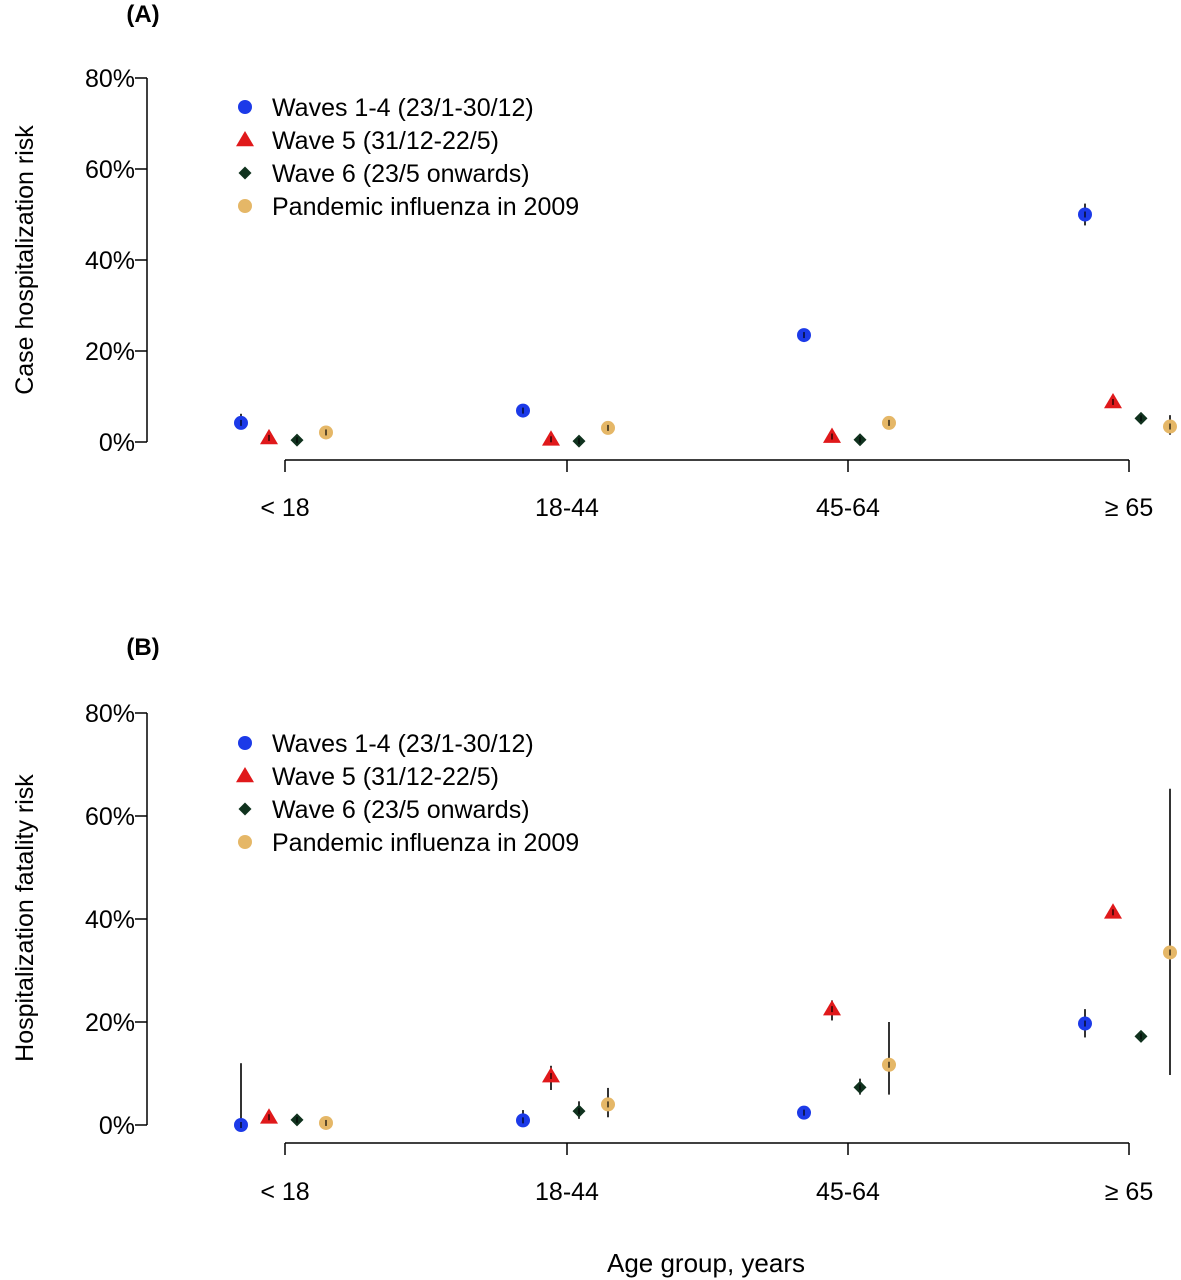  Describe the element at coordinates (142, 14) in the screenshot. I see `panel-label: (A)` at that location.